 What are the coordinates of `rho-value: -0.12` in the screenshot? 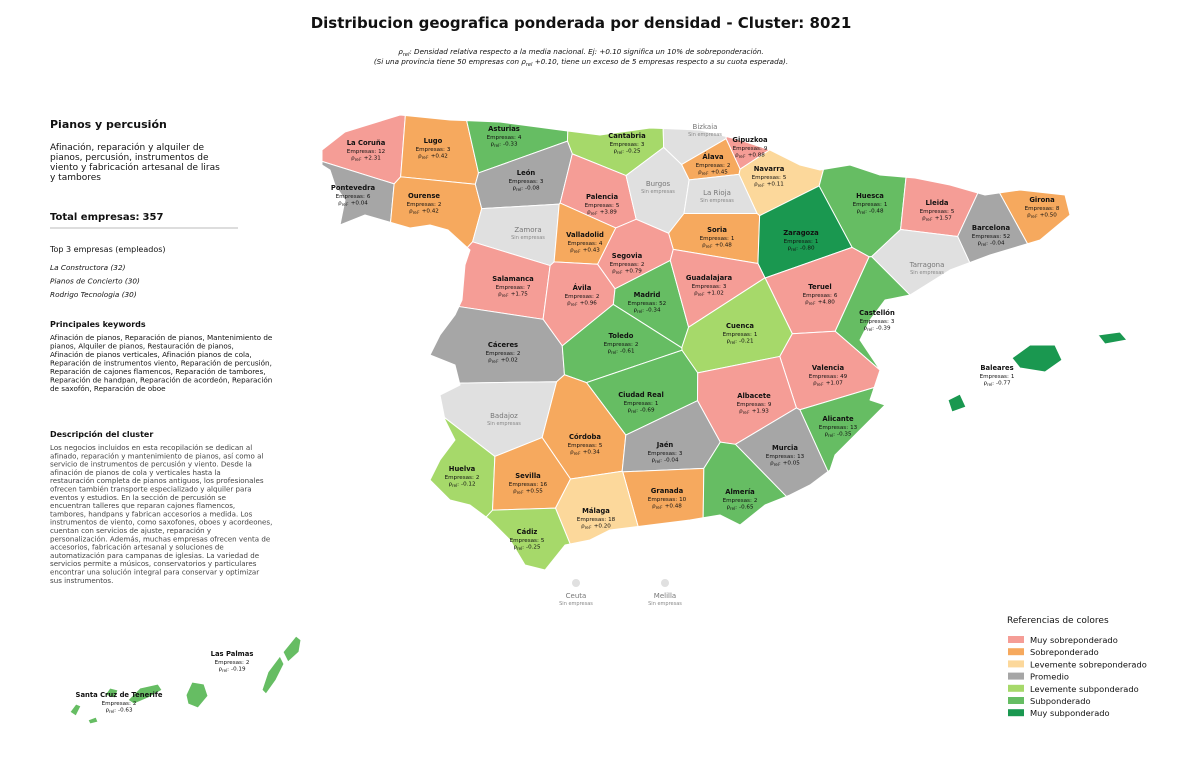 It's located at (468, 485).